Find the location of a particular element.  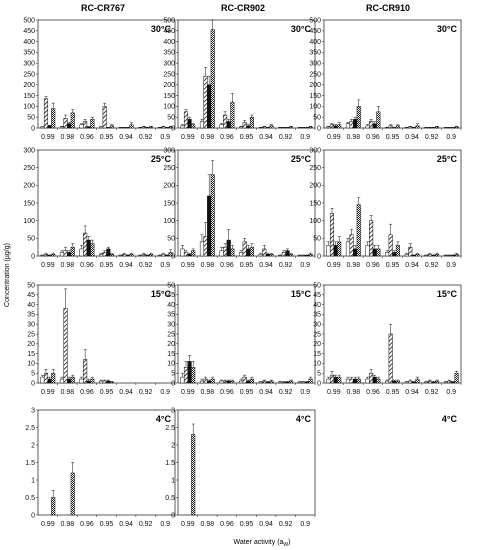

y-tick-label: 450 is located at coordinates (169, 31).